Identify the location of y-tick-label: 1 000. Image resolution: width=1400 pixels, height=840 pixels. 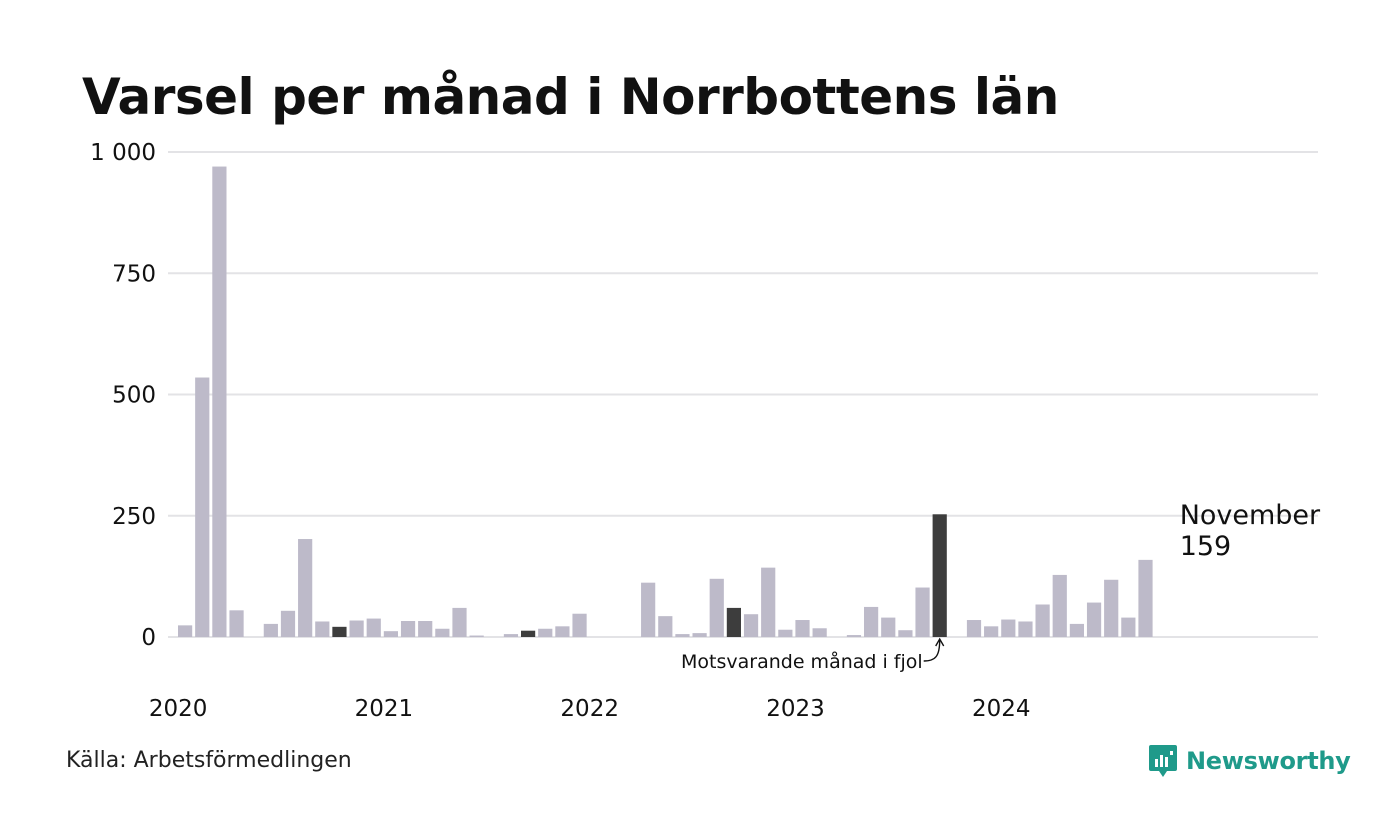
(123, 153).